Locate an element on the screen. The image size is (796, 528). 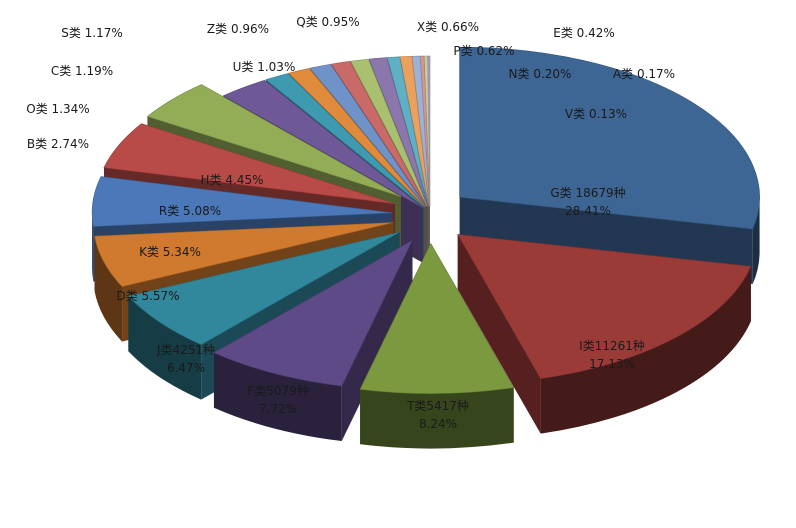
label-q: Q类 0.95% is located at coordinates (327, 22).